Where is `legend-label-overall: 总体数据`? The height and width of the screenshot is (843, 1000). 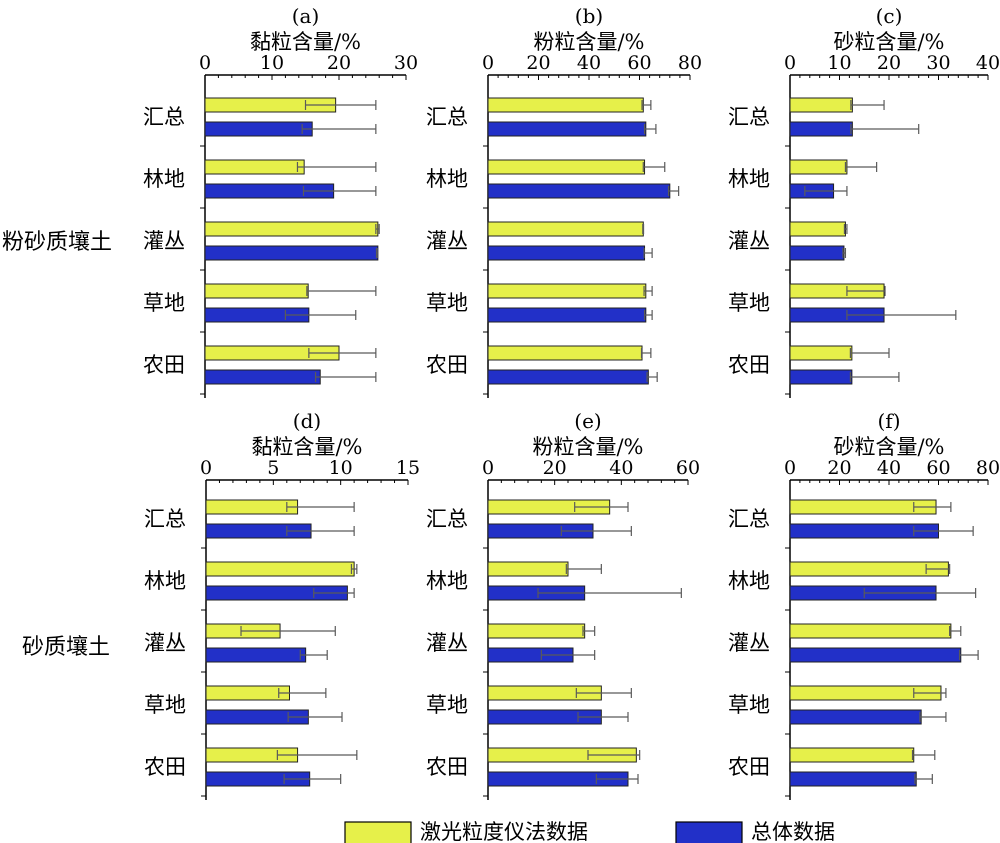 legend-label-overall: 总体数据 is located at coordinates (793, 831).